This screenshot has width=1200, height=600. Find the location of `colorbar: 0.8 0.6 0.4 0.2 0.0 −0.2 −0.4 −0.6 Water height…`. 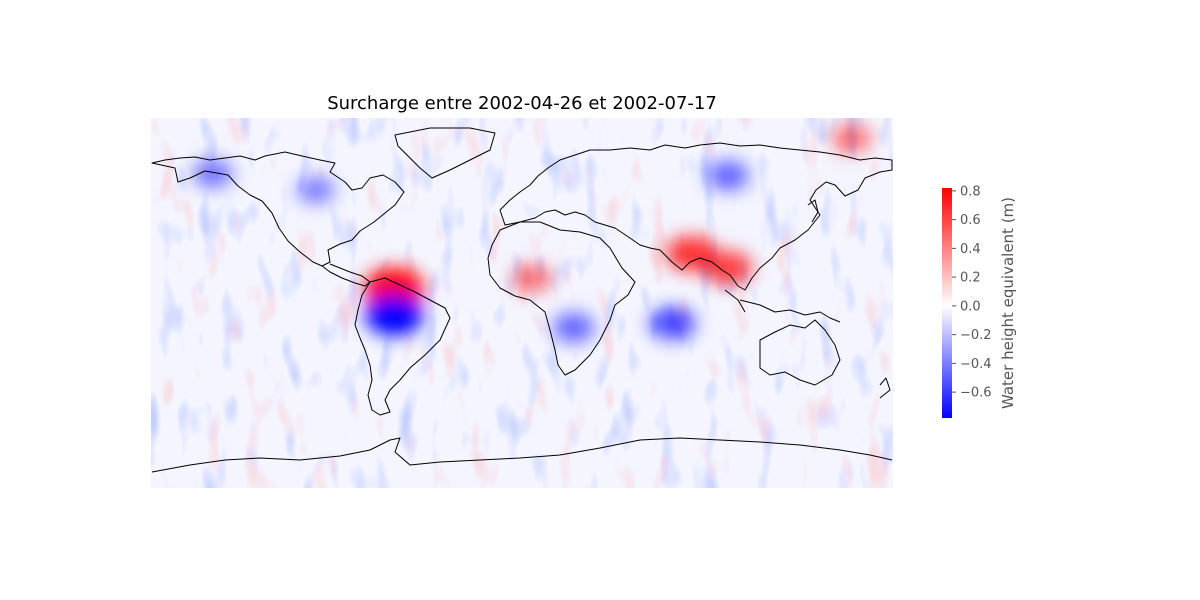

colorbar: 0.8 0.6 0.4 0.2 0.0 −0.2 −0.4 −0.6 Water height… is located at coordinates (979, 301).